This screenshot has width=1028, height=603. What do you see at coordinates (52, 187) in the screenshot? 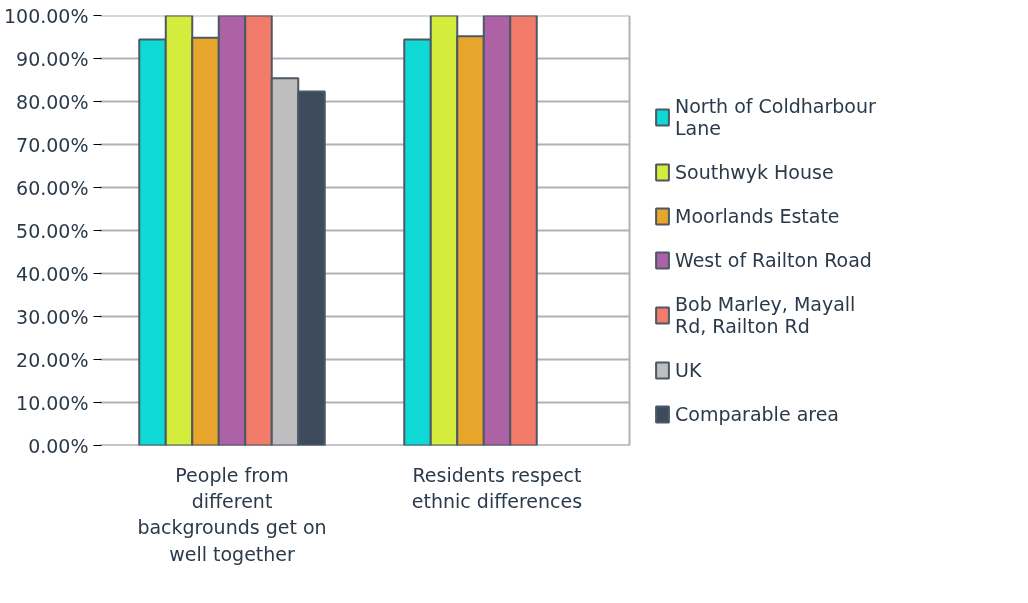
I see `y-tick-label: 60.00%` at bounding box center [52, 187].